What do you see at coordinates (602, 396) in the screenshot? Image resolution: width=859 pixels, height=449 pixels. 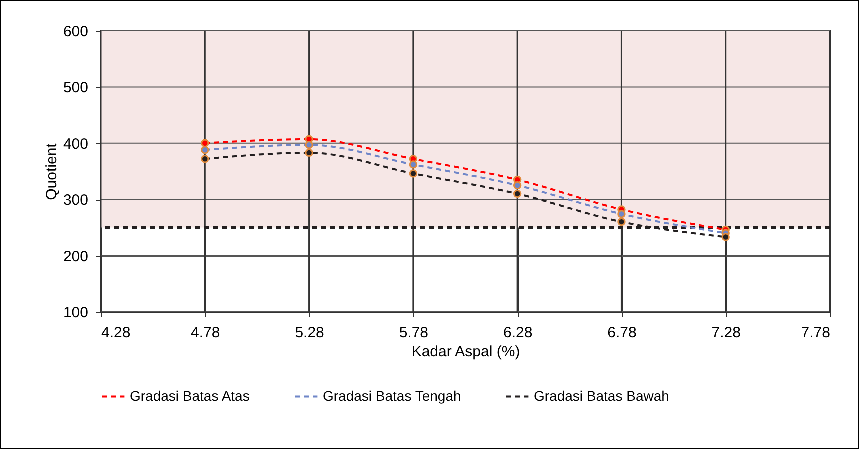 I see `legend-label: Gradasi Batas Bawah` at bounding box center [602, 396].